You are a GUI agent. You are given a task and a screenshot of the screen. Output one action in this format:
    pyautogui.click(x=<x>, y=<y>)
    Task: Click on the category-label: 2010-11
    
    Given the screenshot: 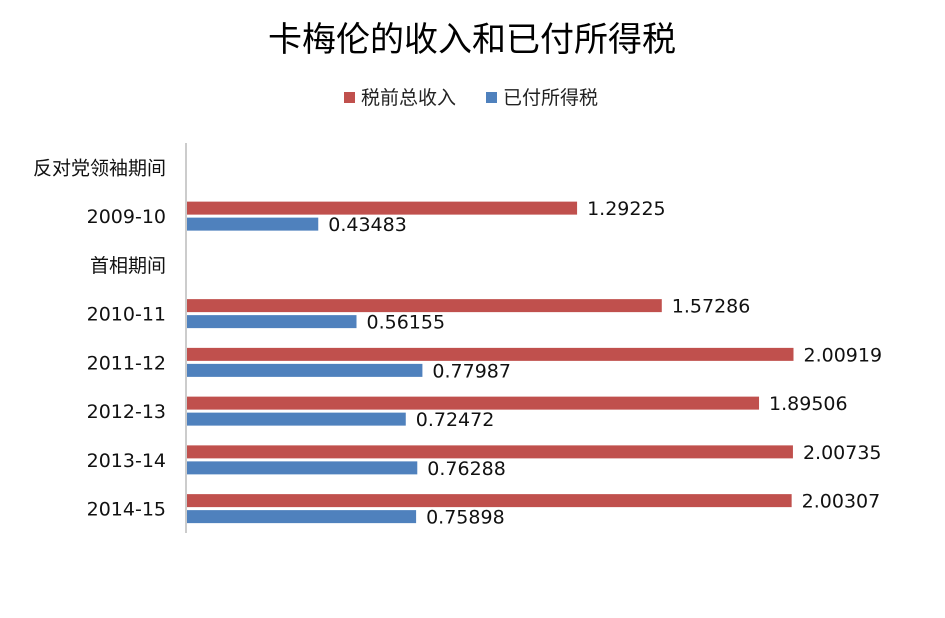 What is the action you would take?
    pyautogui.click(x=126, y=315)
    